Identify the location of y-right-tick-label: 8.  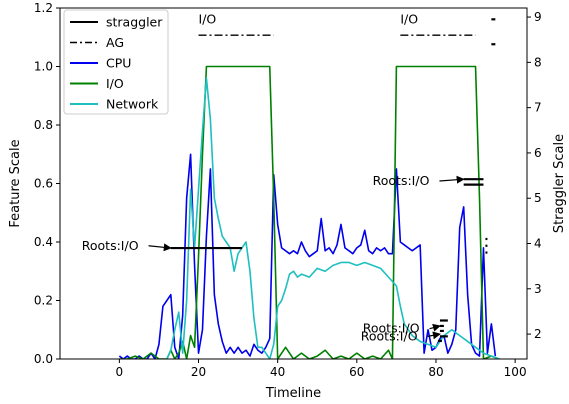
(538, 62).